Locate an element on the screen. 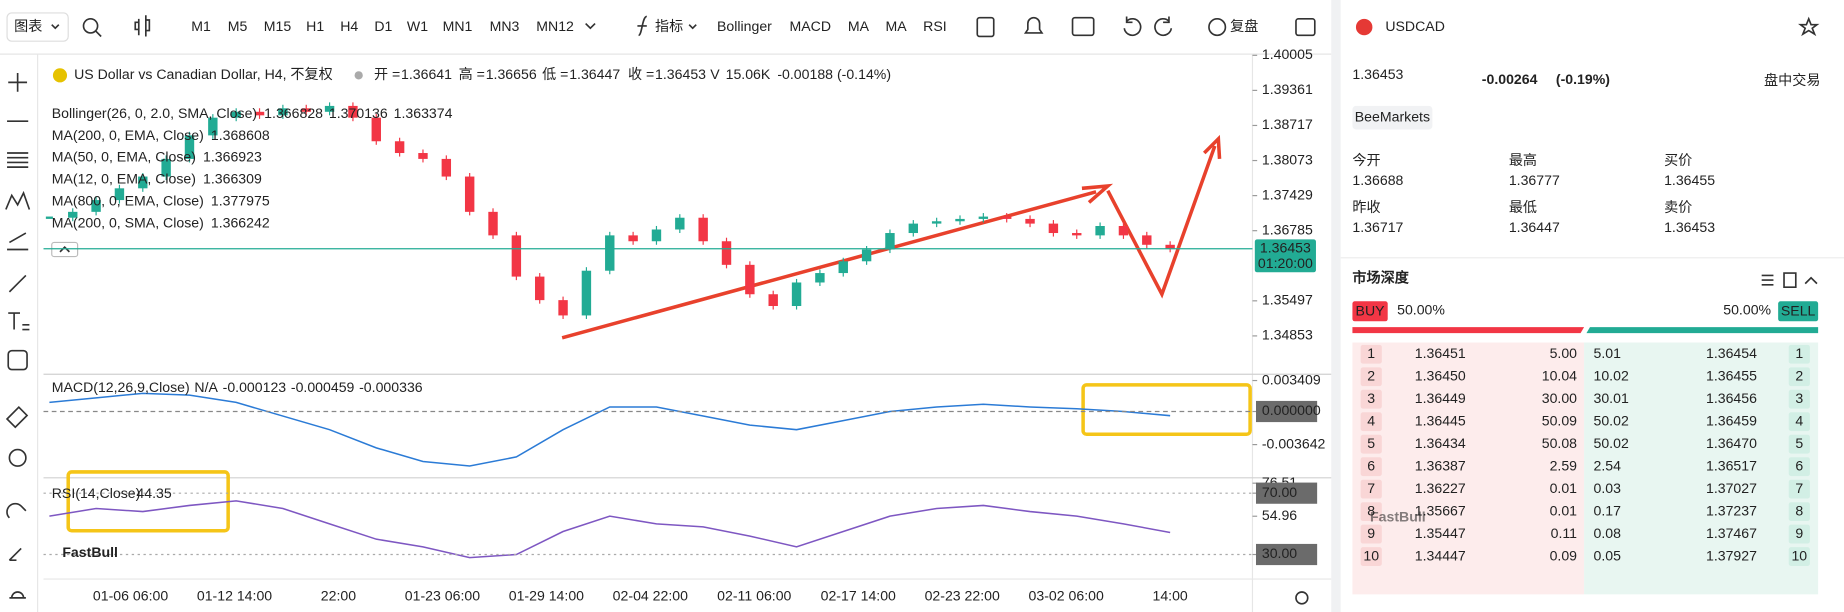 The image size is (1844, 612). buy-pct: 50.00% is located at coordinates (1421, 309).